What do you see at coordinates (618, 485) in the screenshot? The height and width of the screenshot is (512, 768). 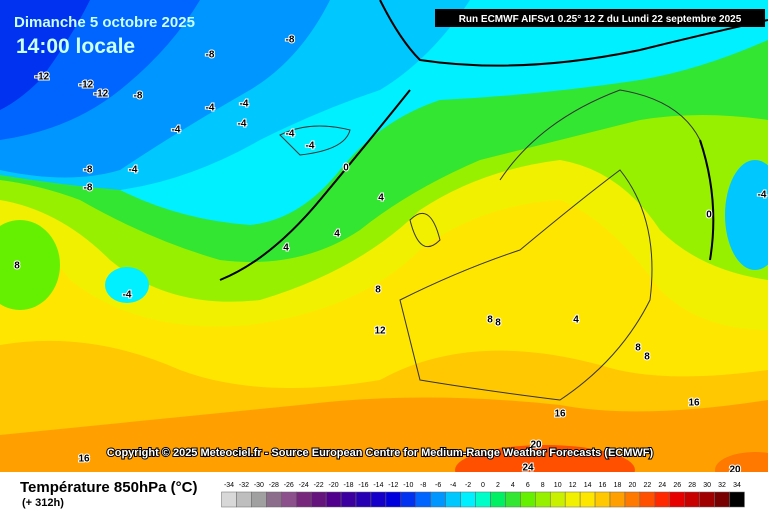 I see `colorbar-tick-label: 18` at bounding box center [618, 485].